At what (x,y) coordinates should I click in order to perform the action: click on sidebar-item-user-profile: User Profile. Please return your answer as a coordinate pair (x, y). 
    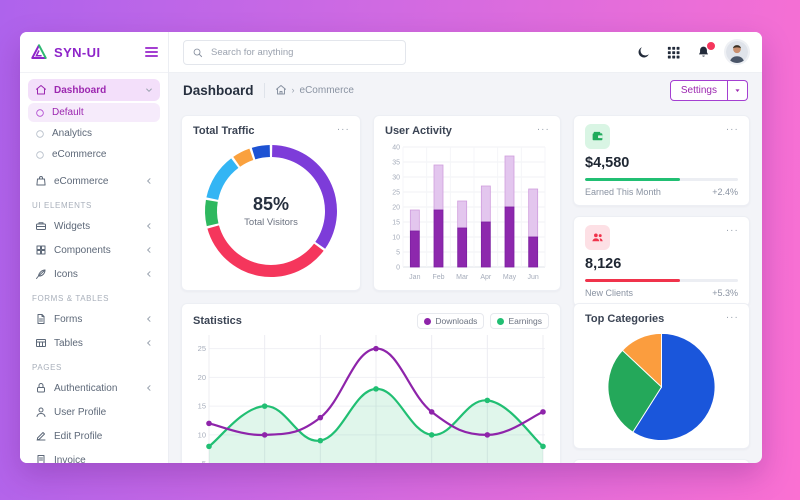
    Looking at the image, I should click on (94, 412).